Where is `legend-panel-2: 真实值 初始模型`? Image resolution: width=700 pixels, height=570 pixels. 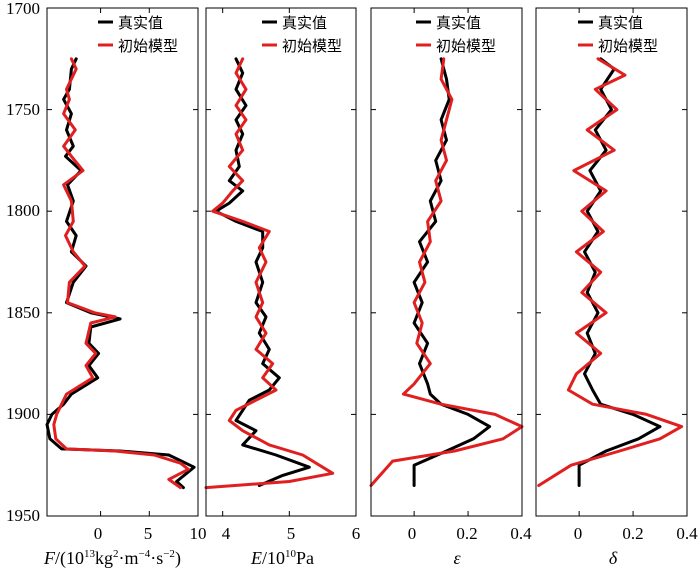 legend-panel-2: 真实值 初始模型 is located at coordinates (302, 34).